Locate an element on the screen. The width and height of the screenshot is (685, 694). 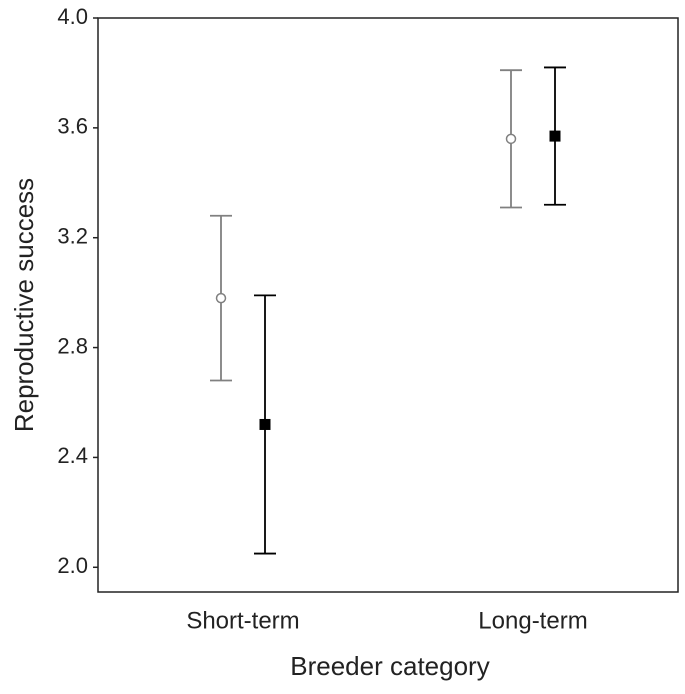
y-tick-label: 2.0 is located at coordinates (72, 565).